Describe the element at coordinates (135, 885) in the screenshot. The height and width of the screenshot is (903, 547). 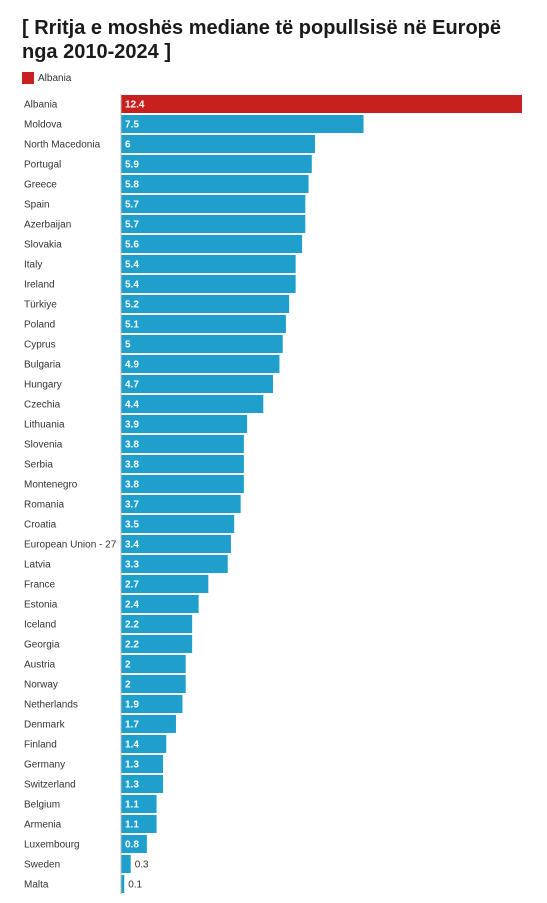
I see `value-label: 0.1` at that location.